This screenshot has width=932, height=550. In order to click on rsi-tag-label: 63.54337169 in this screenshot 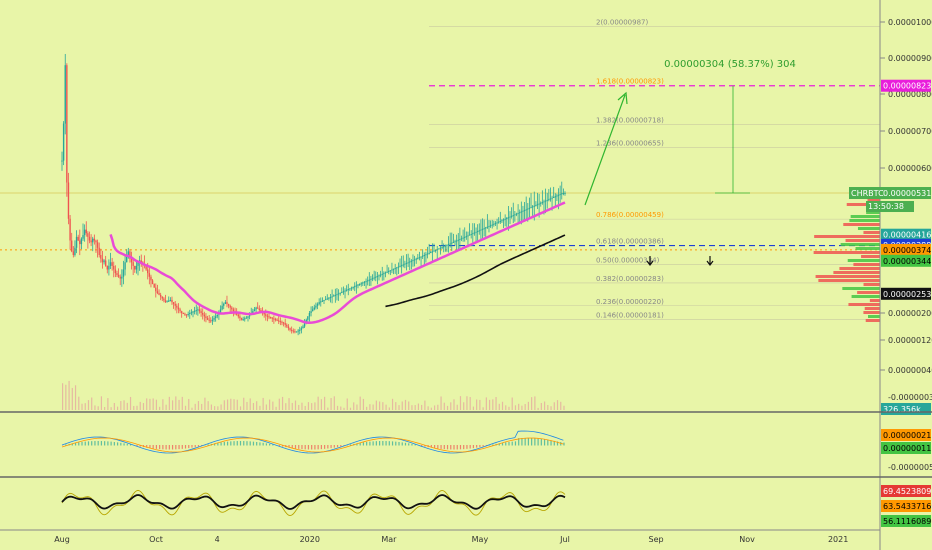, I will do `click(907, 506)`.